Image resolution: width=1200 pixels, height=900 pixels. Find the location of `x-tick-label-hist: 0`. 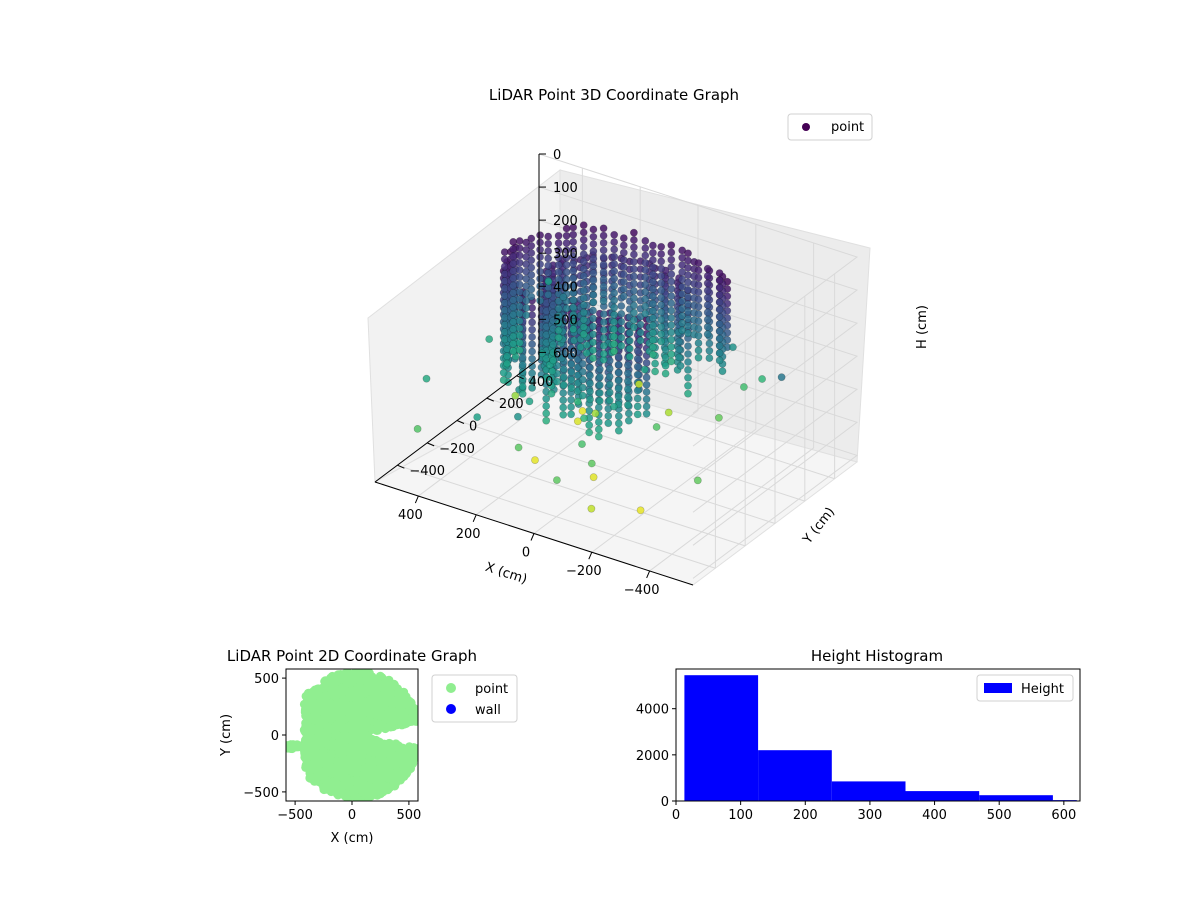

x-tick-label-hist: 0 is located at coordinates (676, 815).